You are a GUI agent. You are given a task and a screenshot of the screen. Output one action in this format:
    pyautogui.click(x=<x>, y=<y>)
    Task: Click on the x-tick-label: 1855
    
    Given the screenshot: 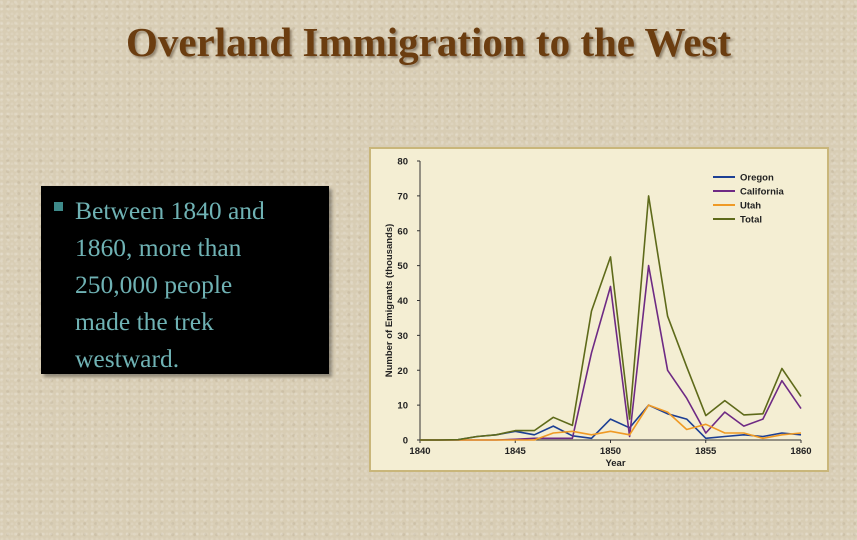 What is the action you would take?
    pyautogui.click(x=706, y=451)
    